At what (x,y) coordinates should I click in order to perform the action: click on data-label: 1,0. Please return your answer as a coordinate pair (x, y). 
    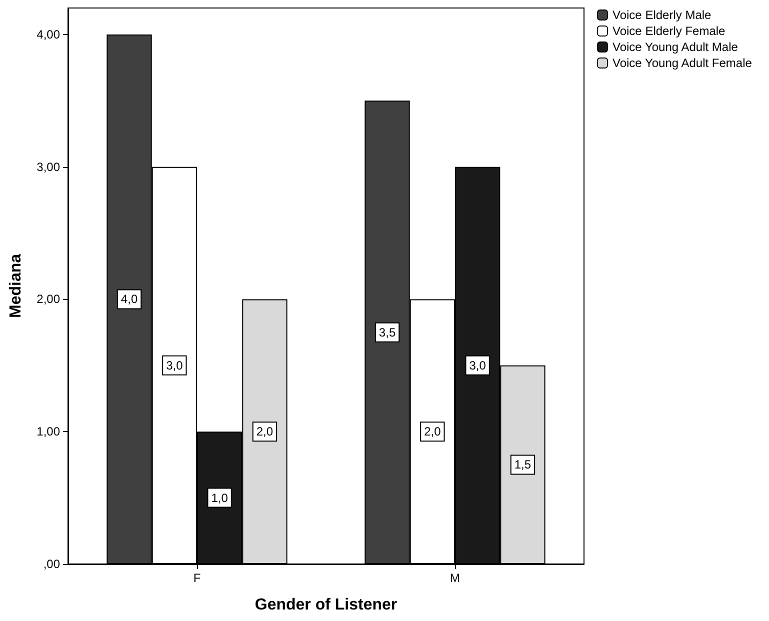
    Looking at the image, I should click on (219, 497).